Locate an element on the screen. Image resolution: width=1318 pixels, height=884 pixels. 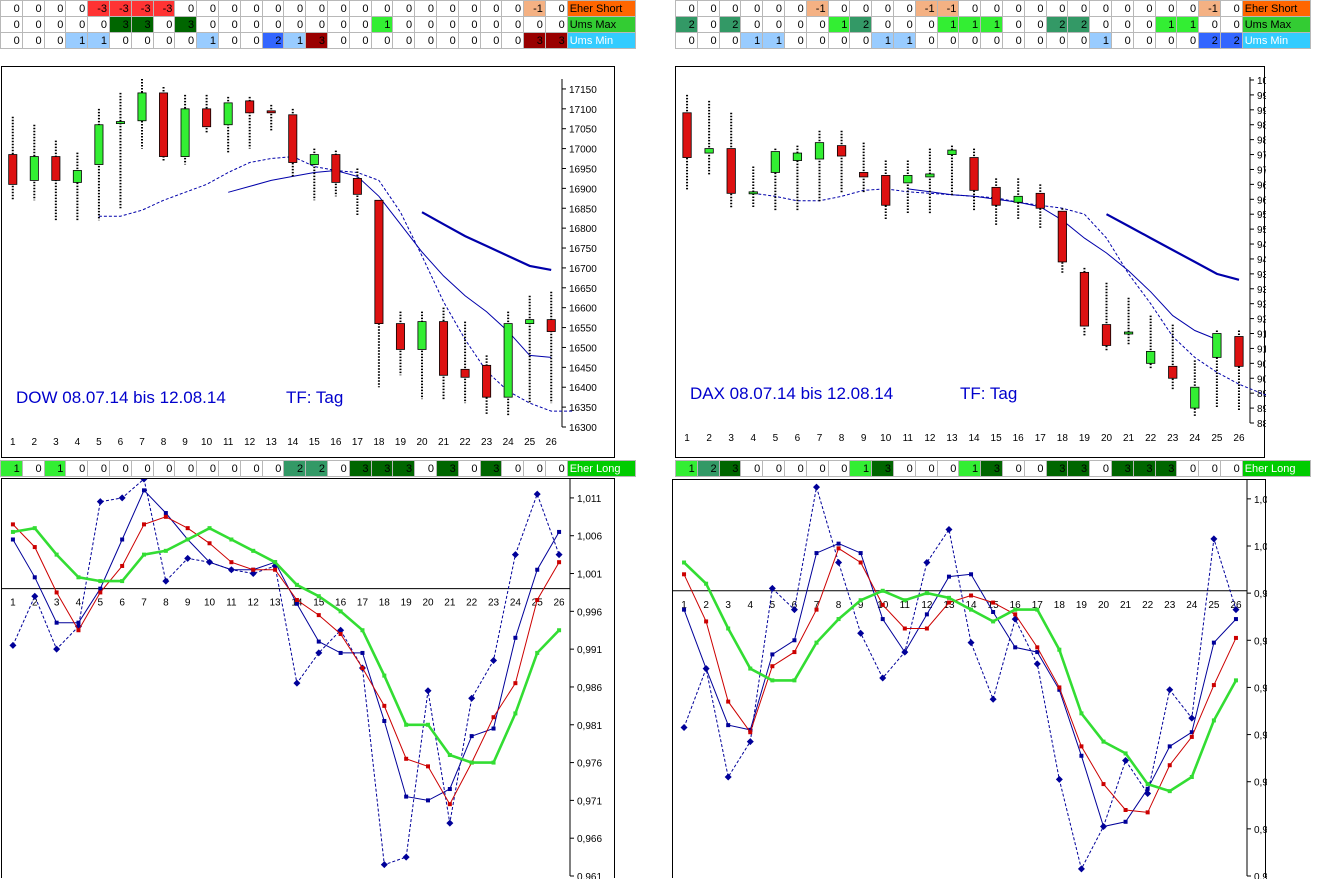
x-tick-label: 2 is located at coordinates (35, 442).